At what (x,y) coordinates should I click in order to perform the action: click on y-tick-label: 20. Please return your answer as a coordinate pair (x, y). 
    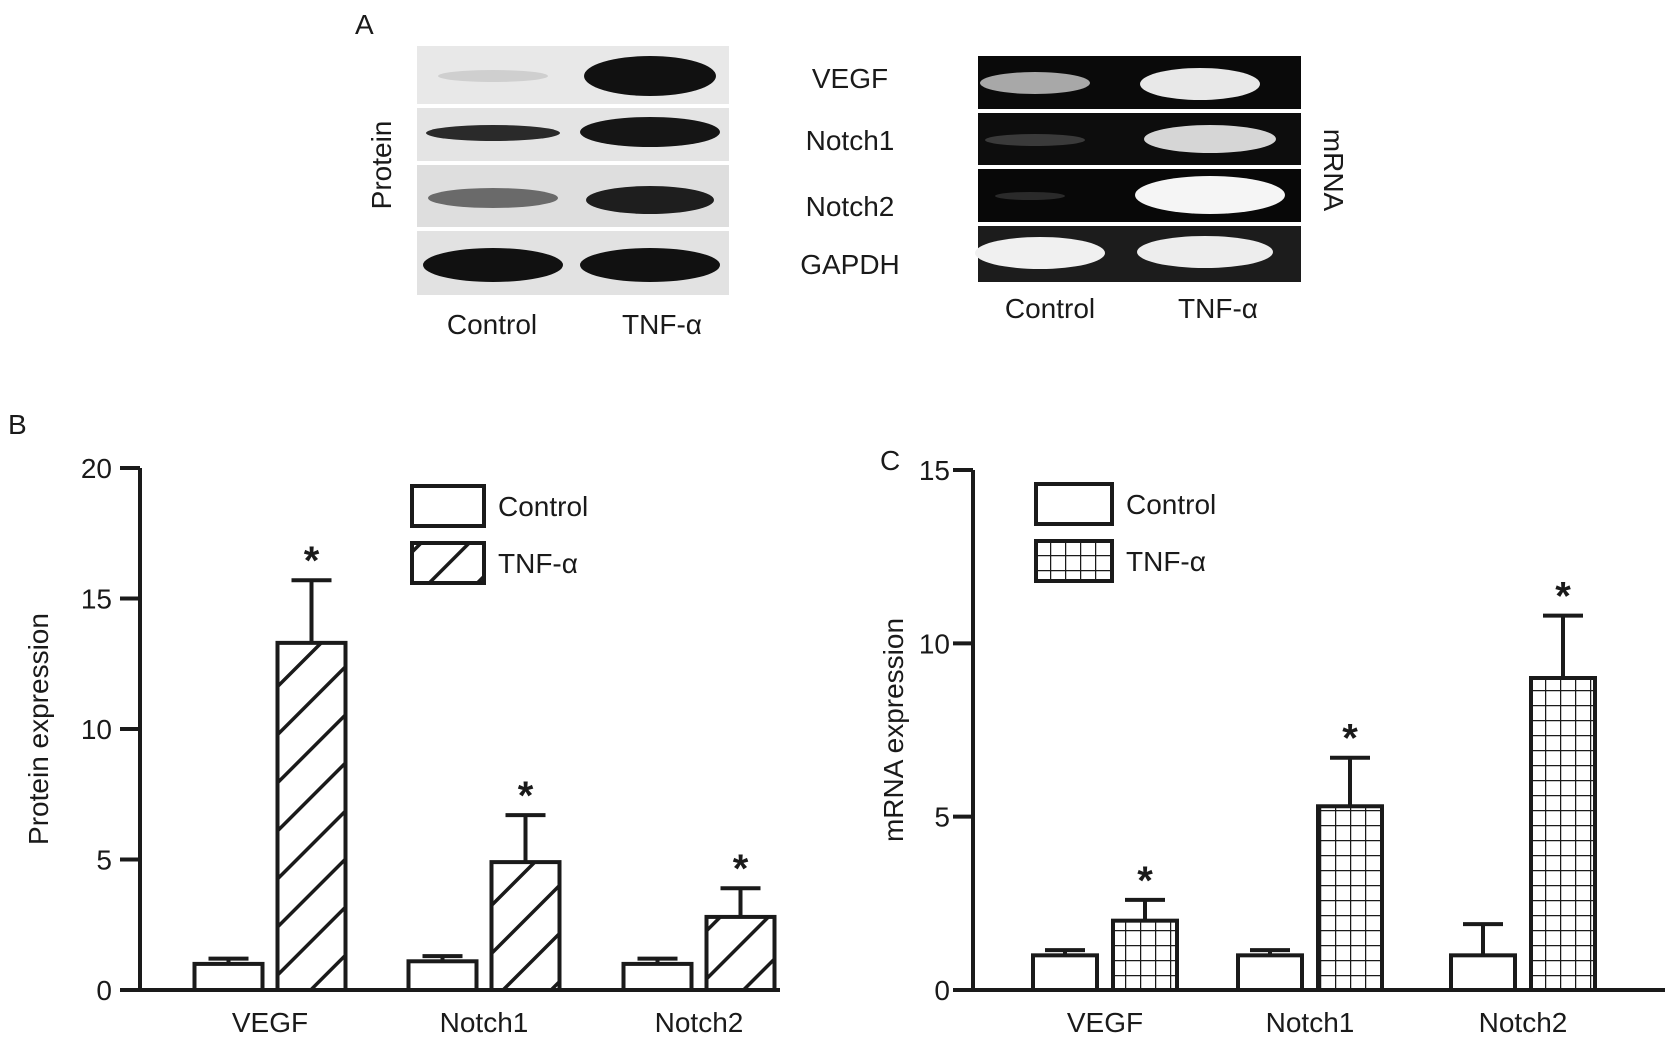
    Looking at the image, I should click on (96, 468).